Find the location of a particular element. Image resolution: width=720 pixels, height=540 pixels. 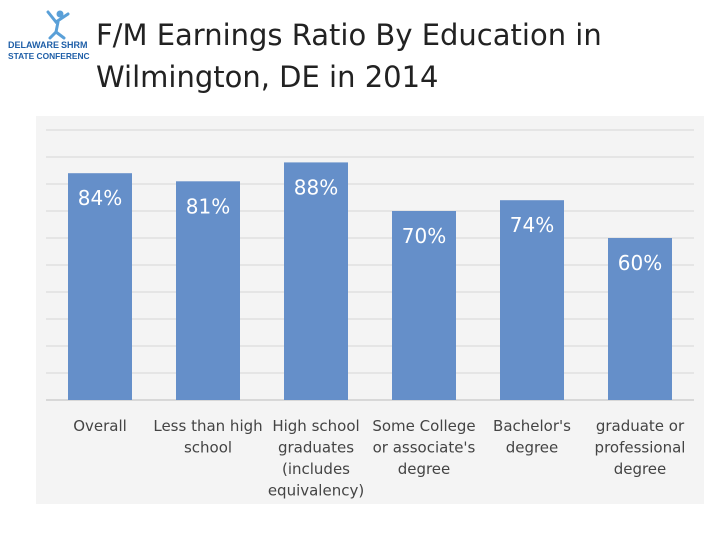

data-label: 74% is located at coordinates (532, 225).